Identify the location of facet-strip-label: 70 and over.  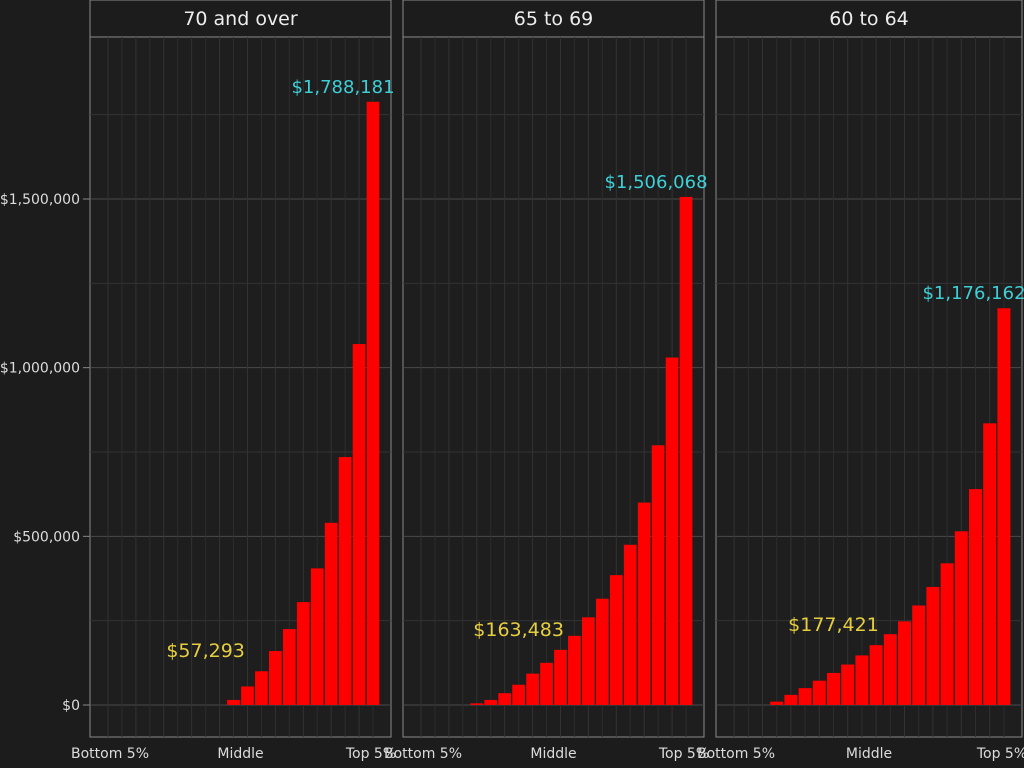
(240, 19).